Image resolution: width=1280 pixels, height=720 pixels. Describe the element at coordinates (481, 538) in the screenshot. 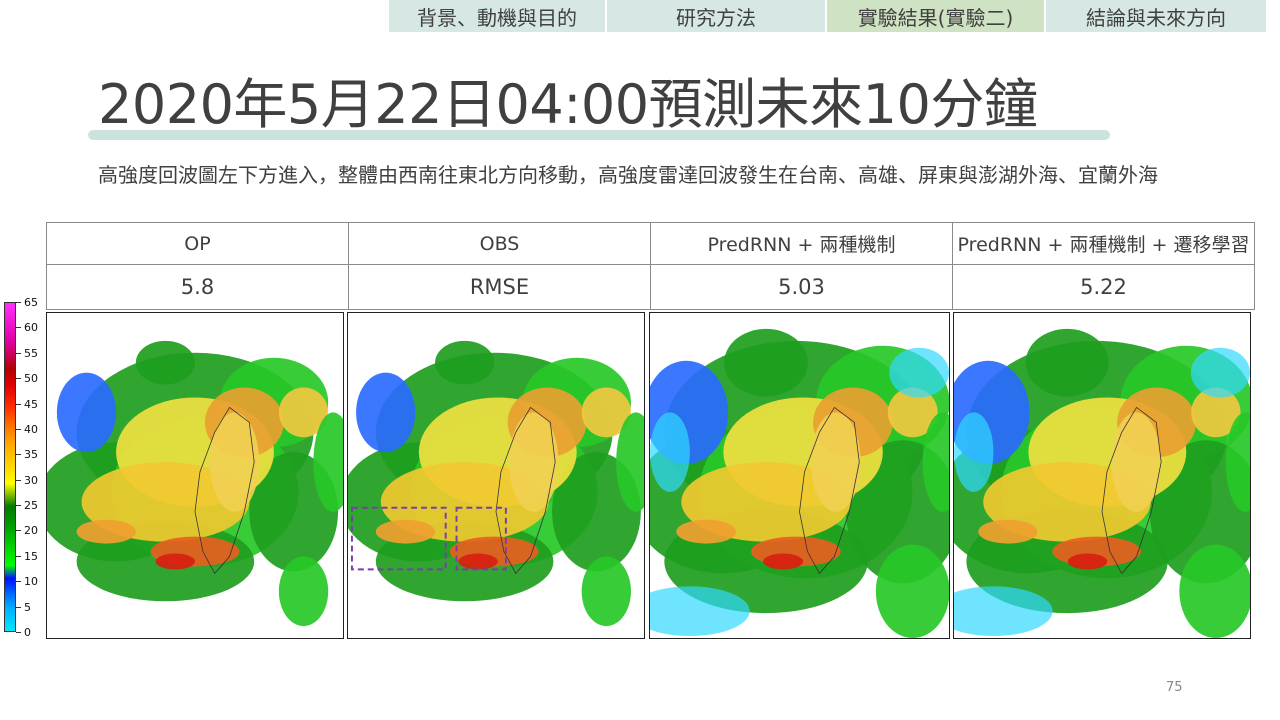

I see `highlight-box` at that location.